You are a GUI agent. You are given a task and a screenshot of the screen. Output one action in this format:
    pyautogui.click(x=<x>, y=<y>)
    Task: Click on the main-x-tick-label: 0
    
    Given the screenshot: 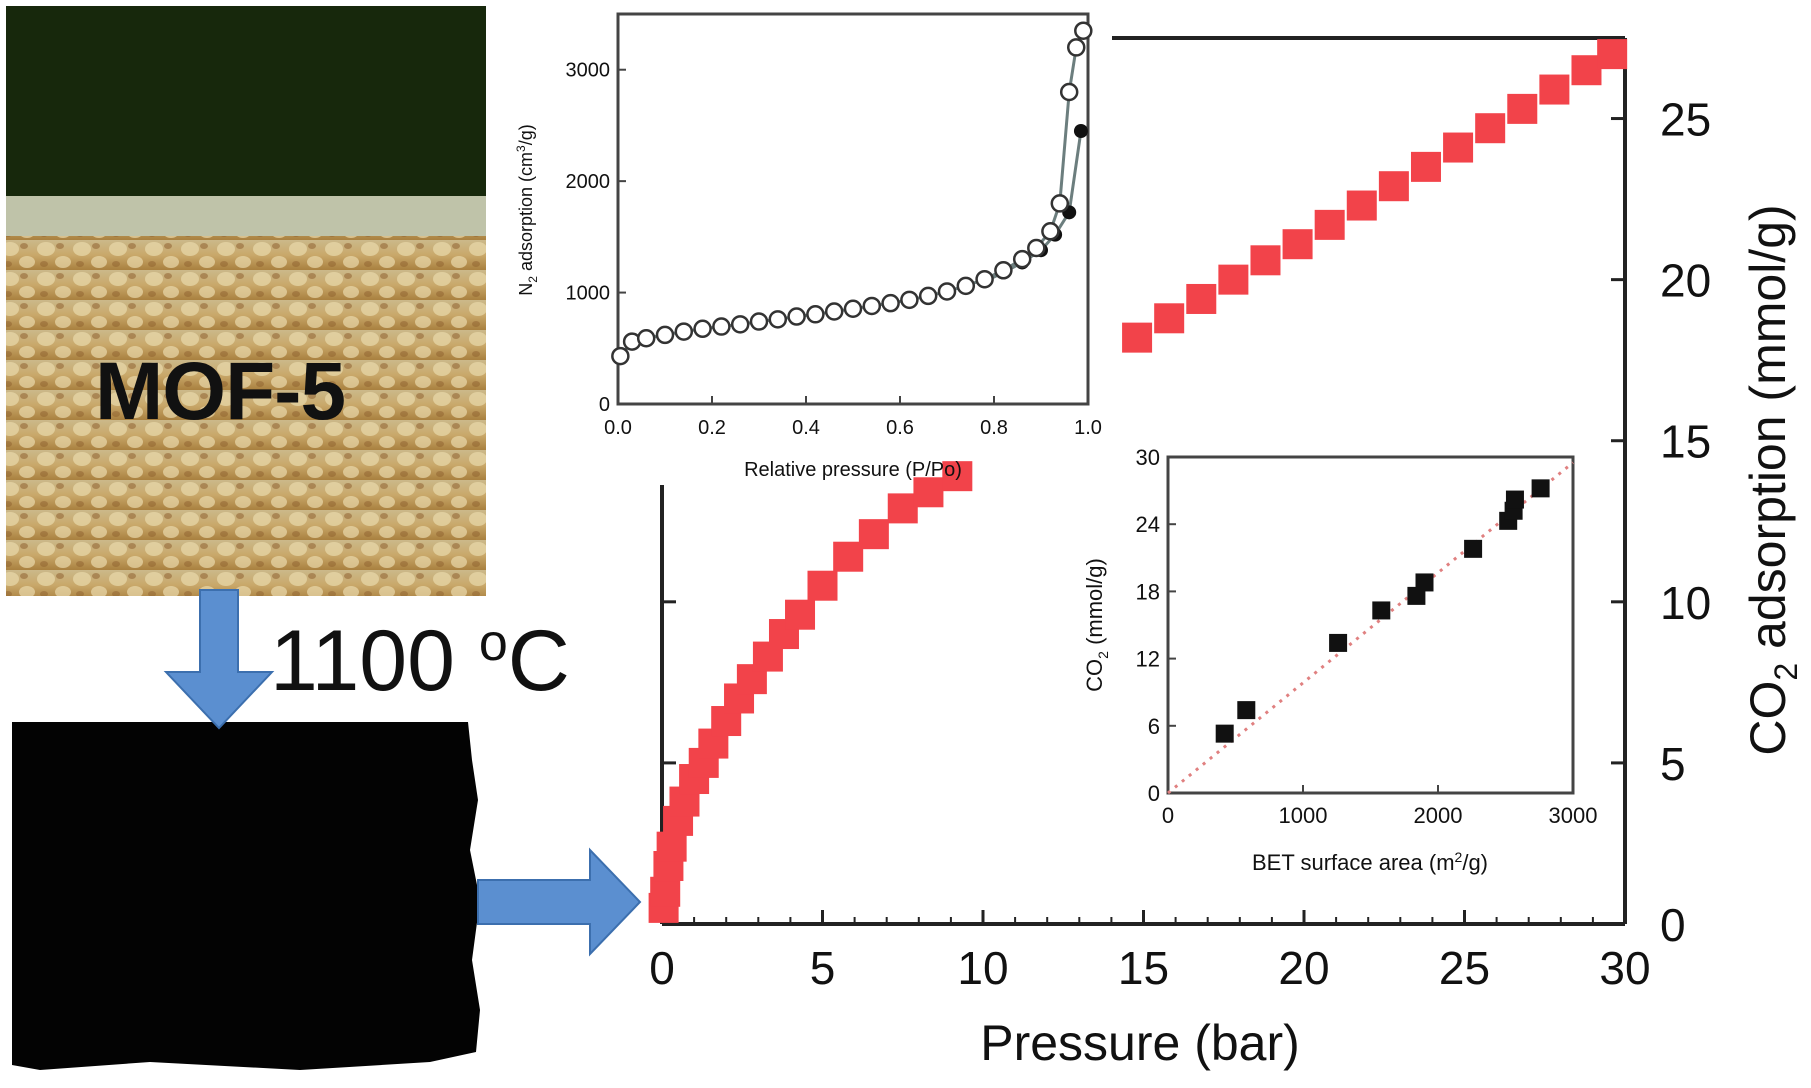 What is the action you would take?
    pyautogui.click(x=662, y=968)
    